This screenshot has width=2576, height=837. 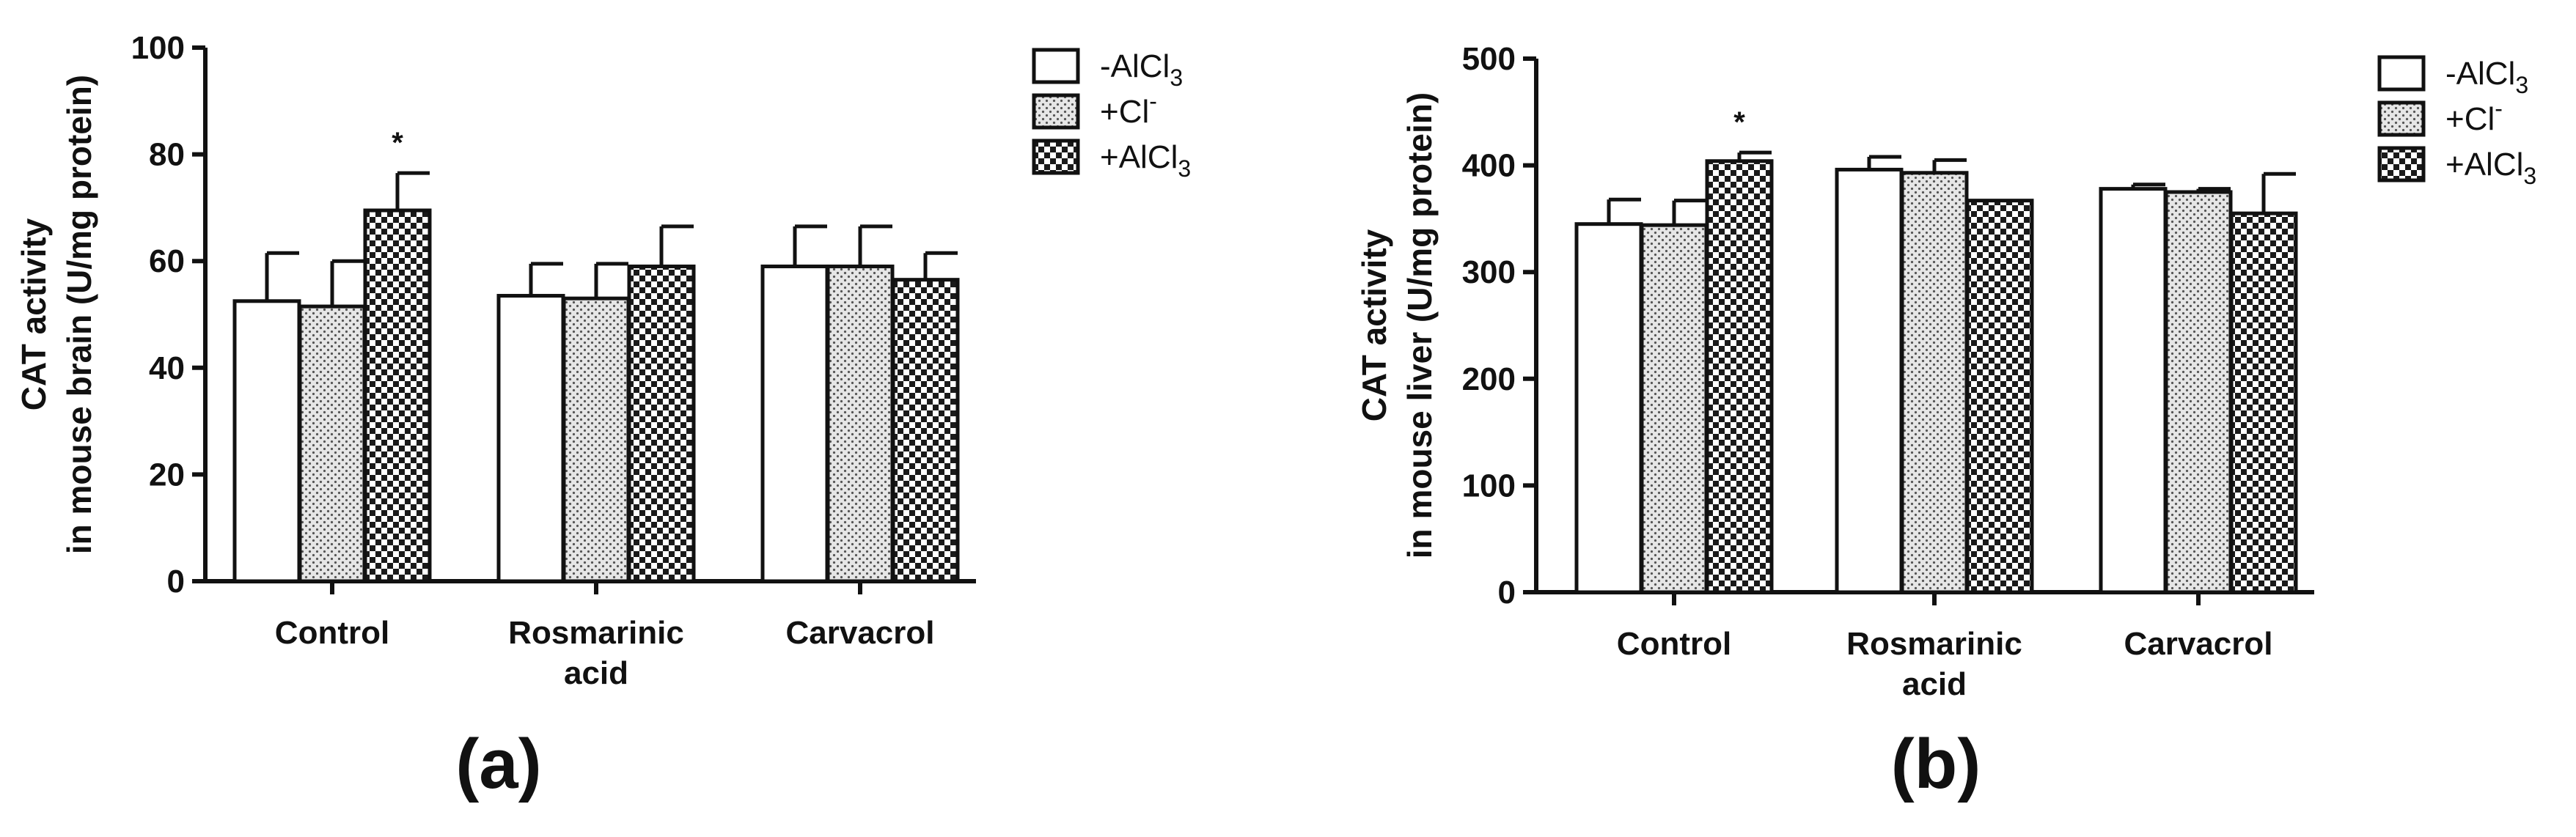 I want to click on y-tick-label: 400, so click(x=1489, y=166).